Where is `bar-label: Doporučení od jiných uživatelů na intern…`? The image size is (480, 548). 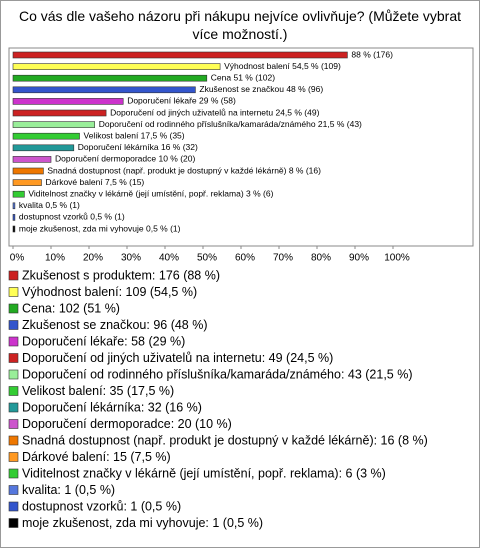 bar-label: Doporučení od jiných uživatelů na intern… is located at coordinates (214, 112).